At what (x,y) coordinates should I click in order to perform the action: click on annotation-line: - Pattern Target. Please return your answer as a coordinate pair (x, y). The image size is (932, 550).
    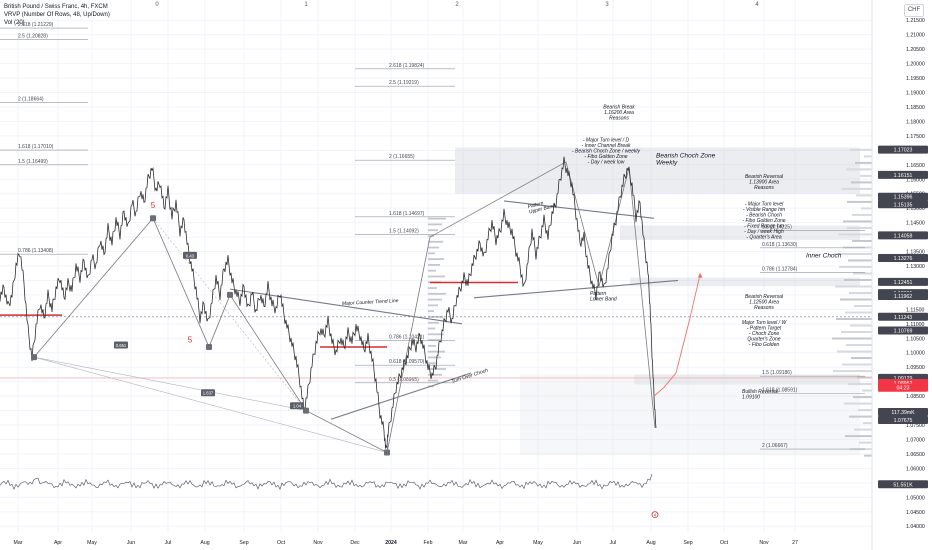
    Looking at the image, I should click on (764, 328).